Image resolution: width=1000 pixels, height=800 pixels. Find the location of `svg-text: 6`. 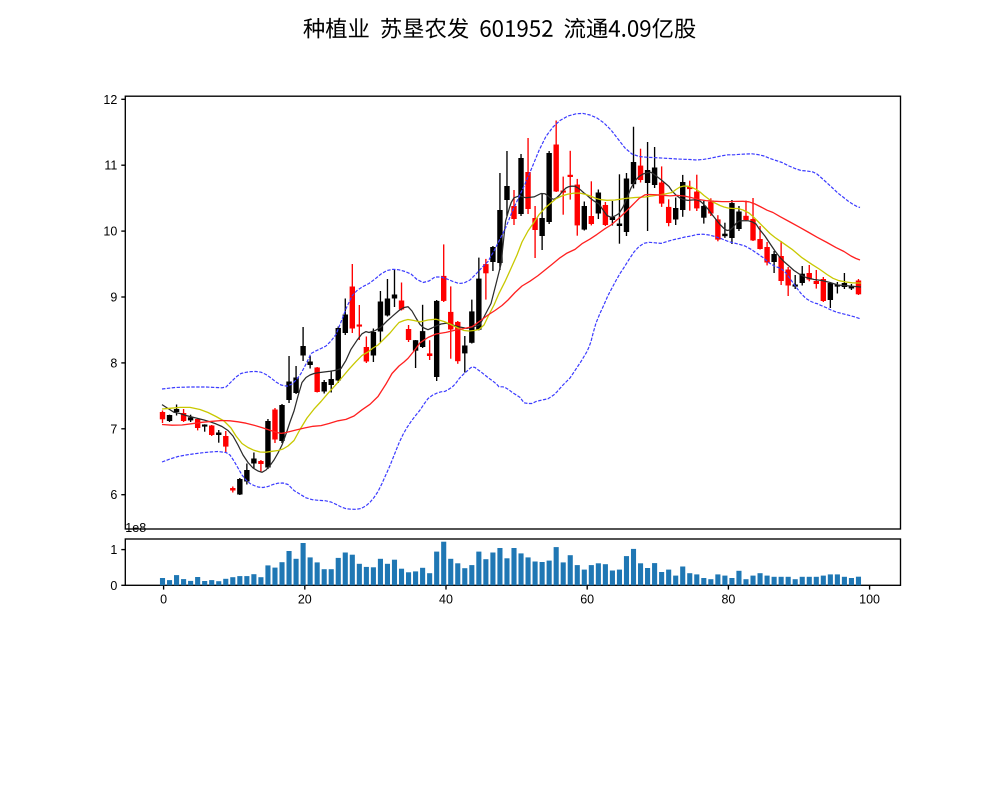

svg-text: 6 is located at coordinates (113, 495).